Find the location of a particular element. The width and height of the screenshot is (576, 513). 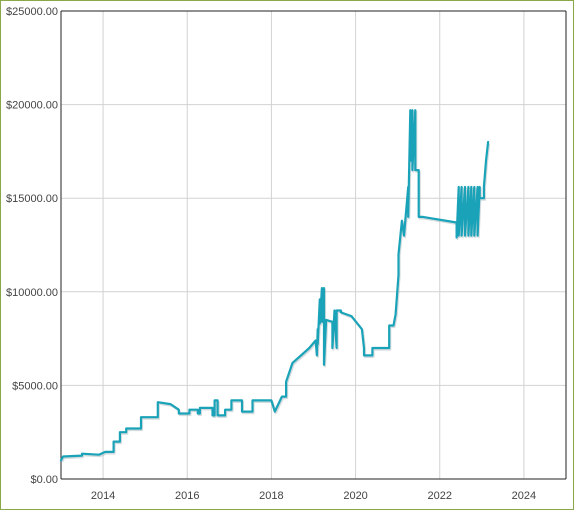

y-tick-label: $10000.00 is located at coordinates (32, 293).